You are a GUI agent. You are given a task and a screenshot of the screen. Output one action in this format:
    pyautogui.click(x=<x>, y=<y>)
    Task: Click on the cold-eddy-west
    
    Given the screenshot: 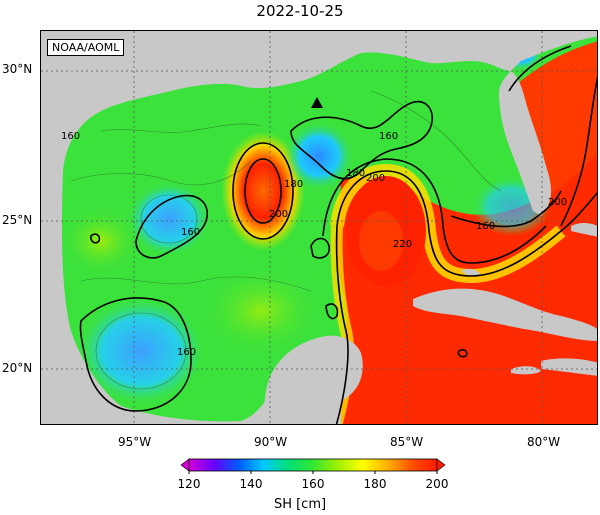 What is the action you would take?
    pyautogui.click(x=169, y=219)
    